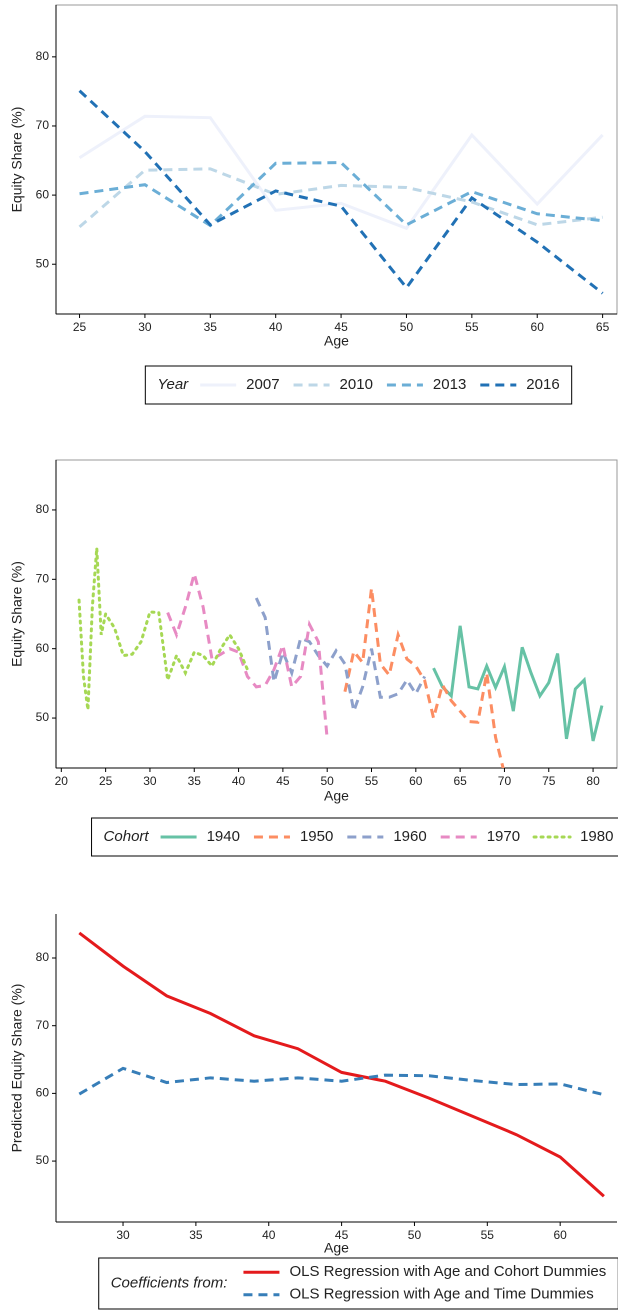  I want to click on legend-box, so click(358, 1283).